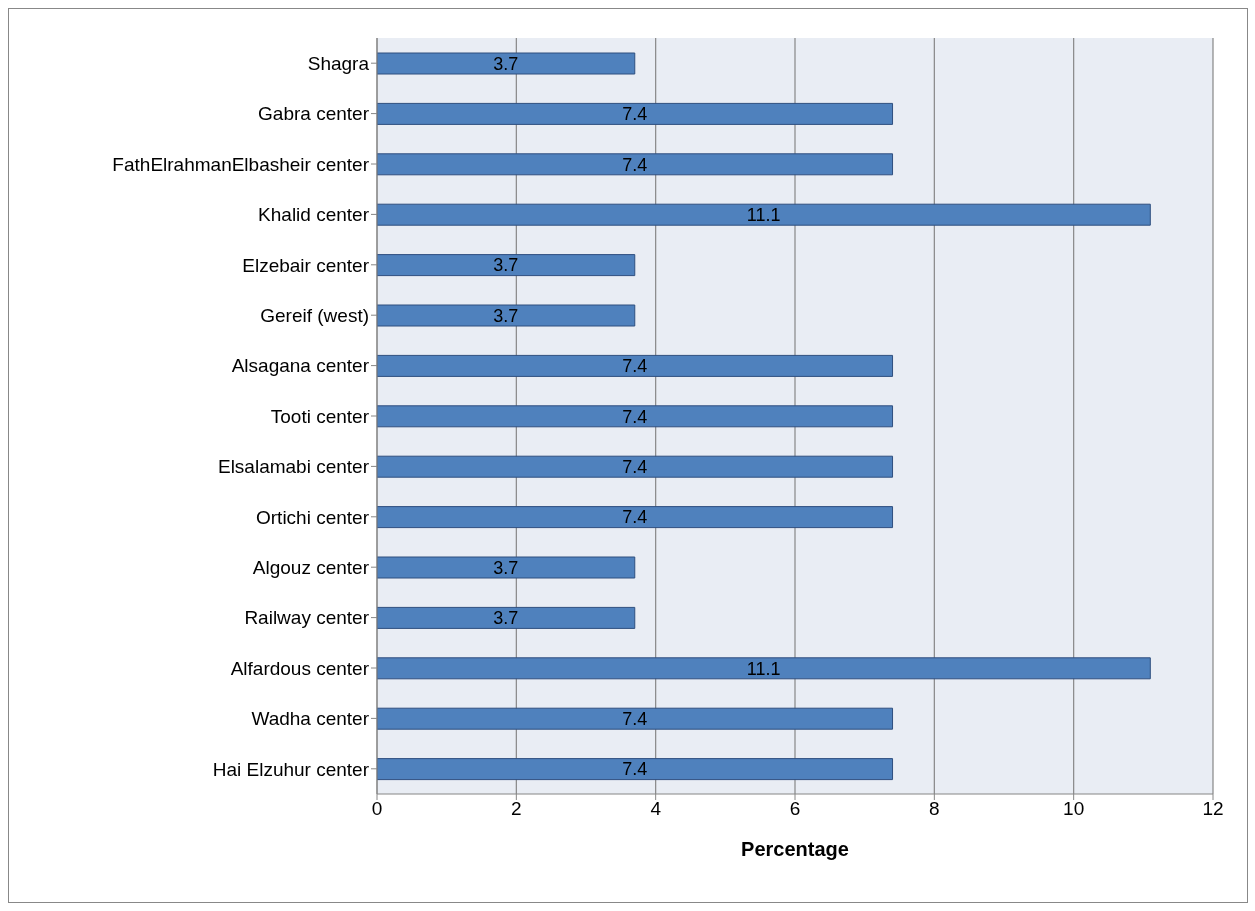 This screenshot has height=911, width=1255. What do you see at coordinates (934, 809) in the screenshot?
I see `x-tick-label: 8` at bounding box center [934, 809].